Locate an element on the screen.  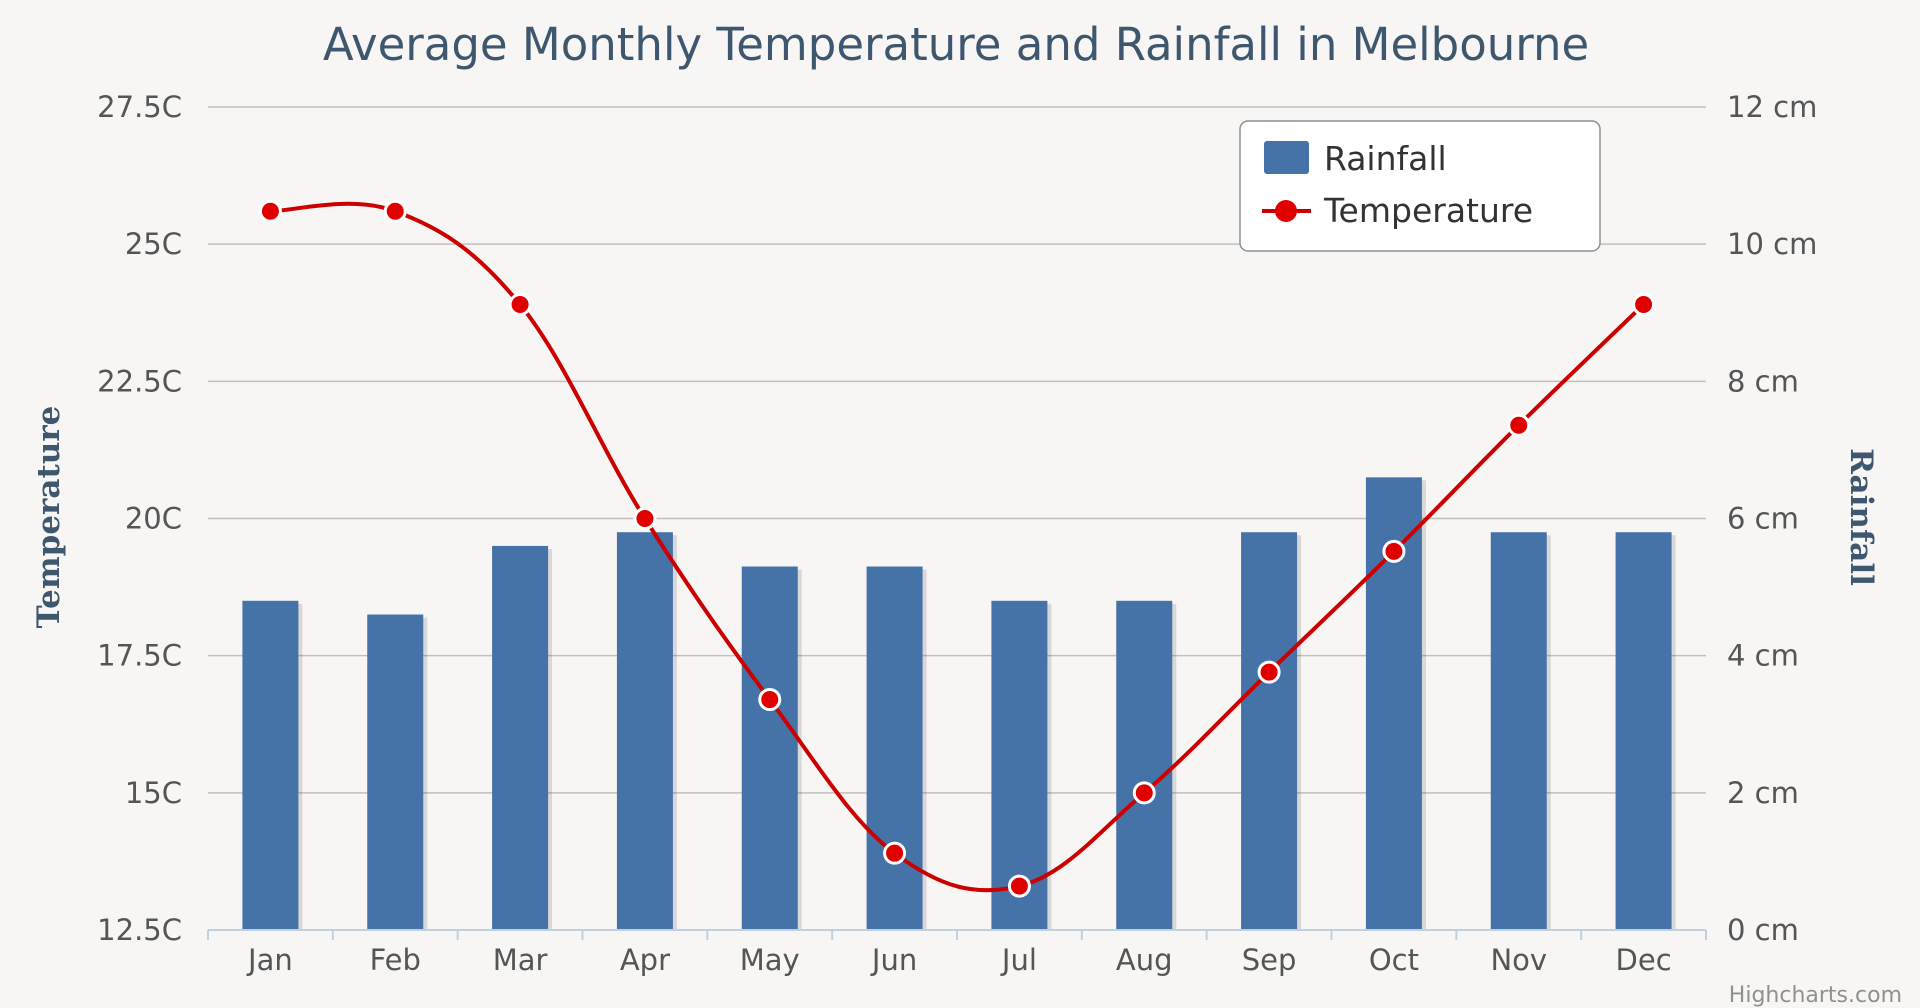
y-left-tick-label: 12.5C is located at coordinates (139, 930).